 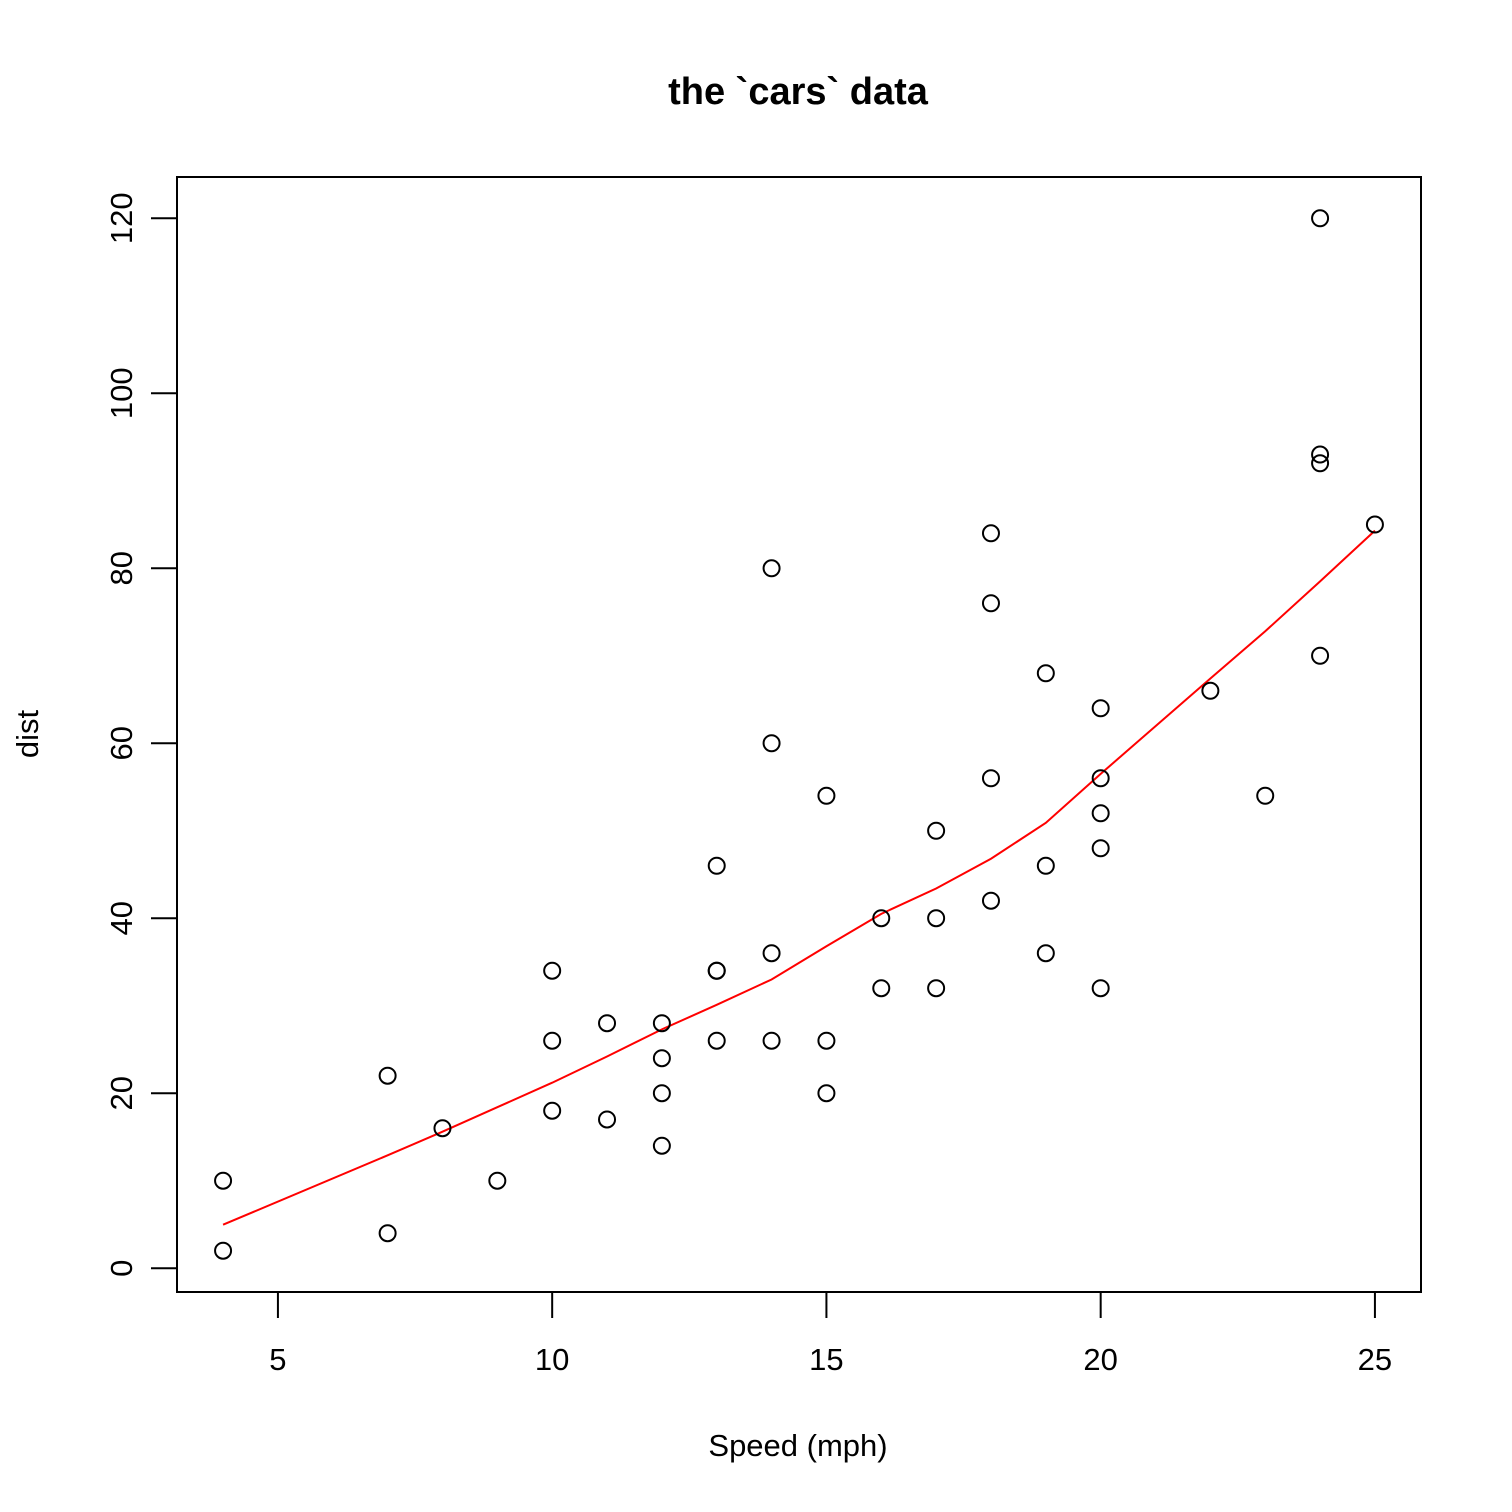 What do you see at coordinates (121, 568) in the screenshot?
I see `y-tick-label: 80` at bounding box center [121, 568].